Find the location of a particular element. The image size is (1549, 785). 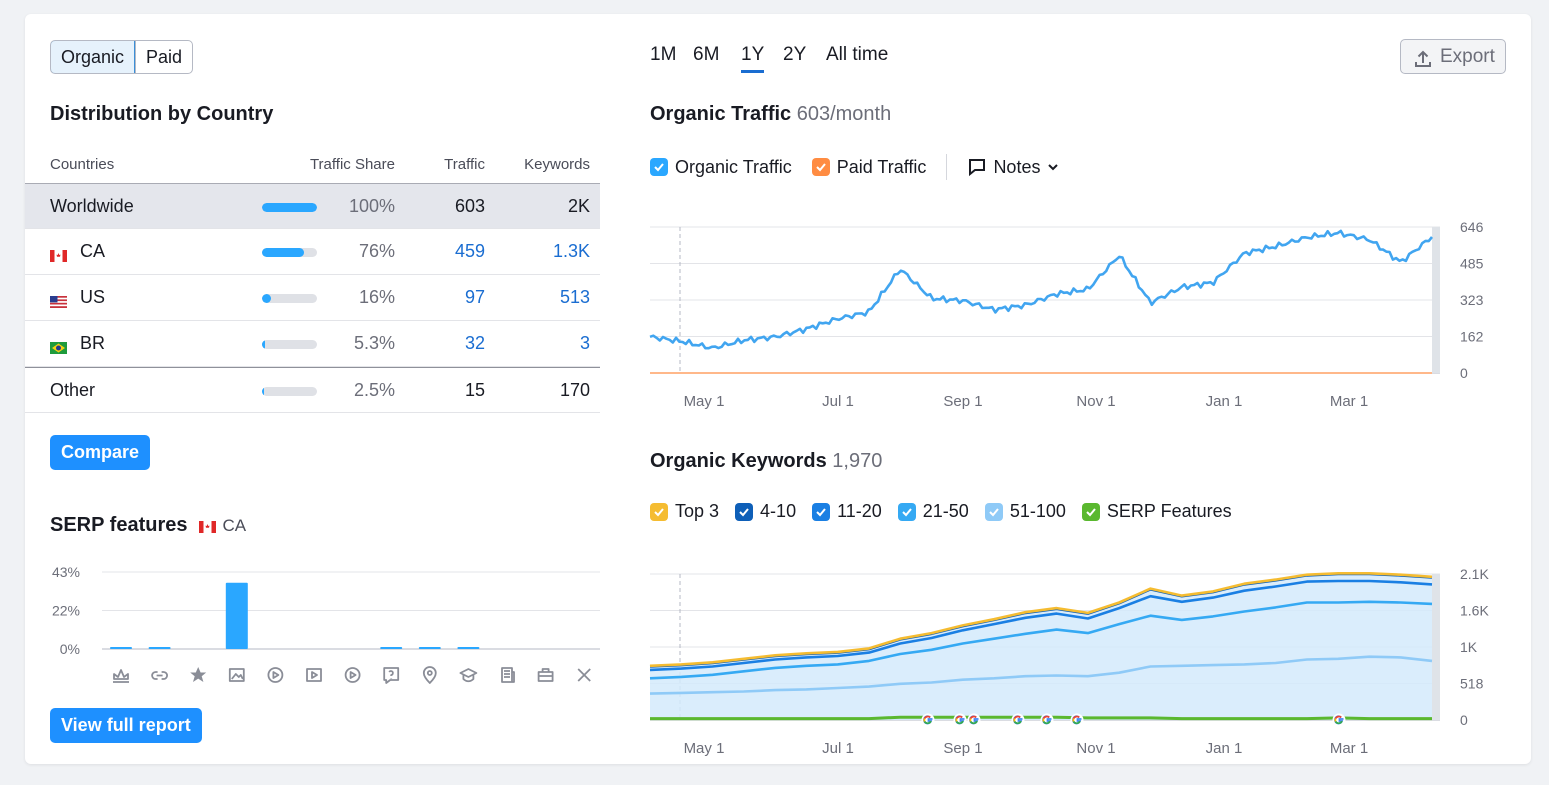

faq-icon is located at coordinates (391, 675).